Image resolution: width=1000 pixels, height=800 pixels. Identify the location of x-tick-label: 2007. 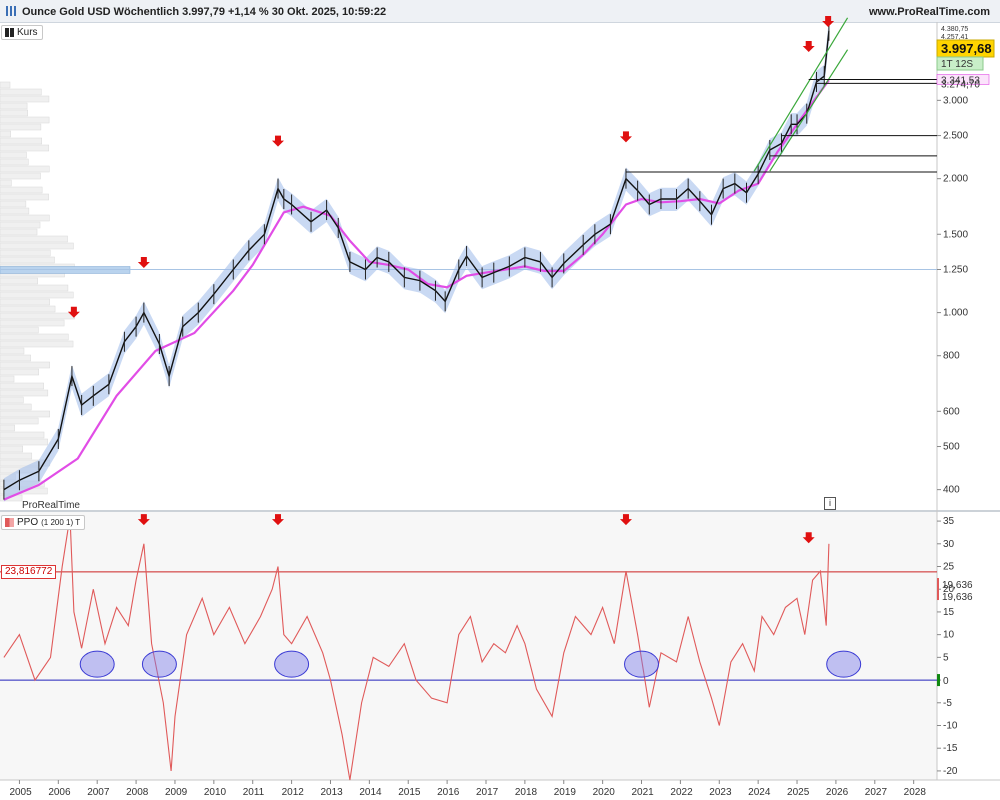
(98, 792).